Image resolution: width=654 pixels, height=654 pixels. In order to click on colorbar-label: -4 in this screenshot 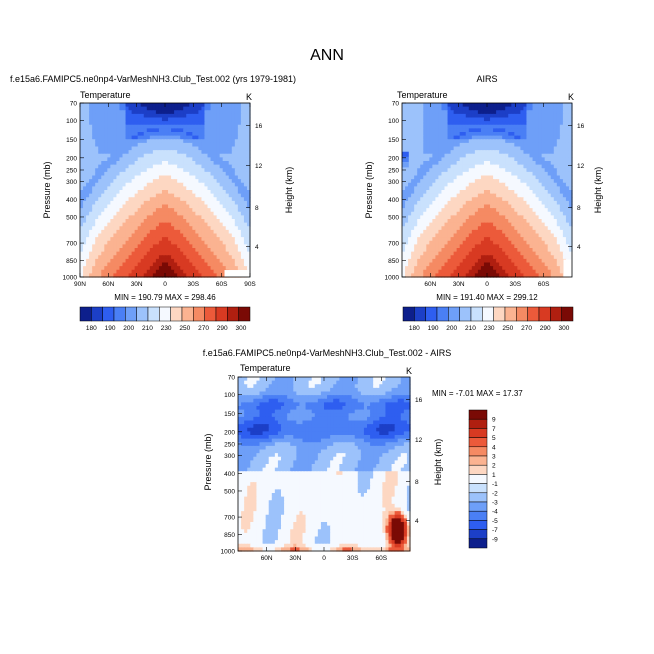, I will do `click(495, 512)`.